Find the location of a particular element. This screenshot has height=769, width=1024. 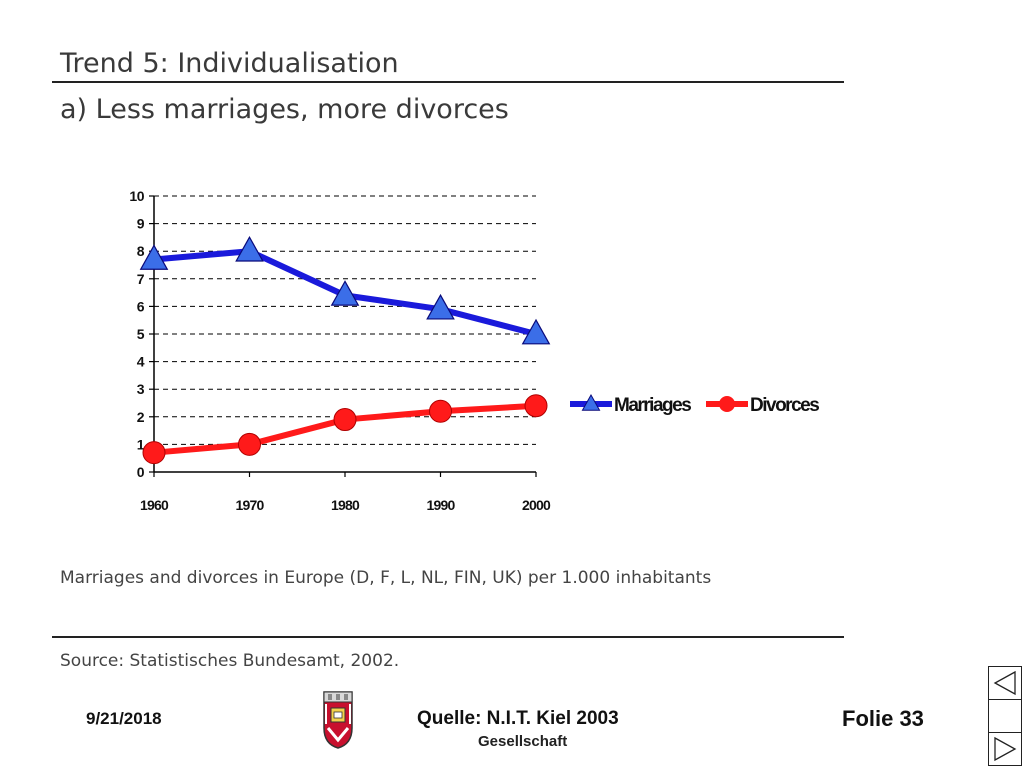

slide-menu-button is located at coordinates (1005, 716).